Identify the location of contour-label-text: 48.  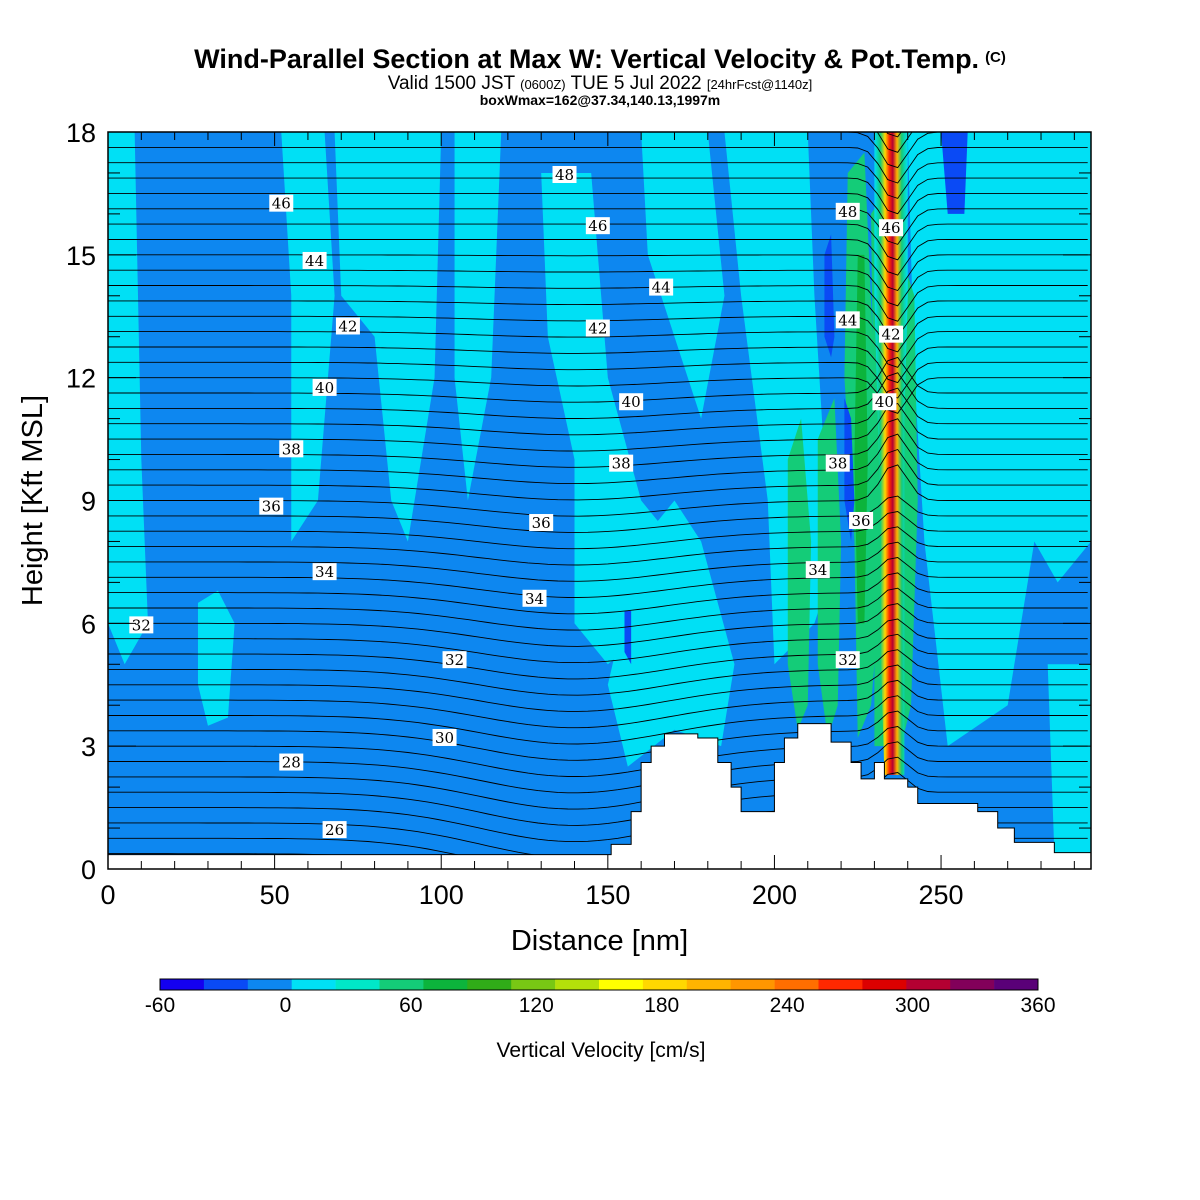
(564, 175).